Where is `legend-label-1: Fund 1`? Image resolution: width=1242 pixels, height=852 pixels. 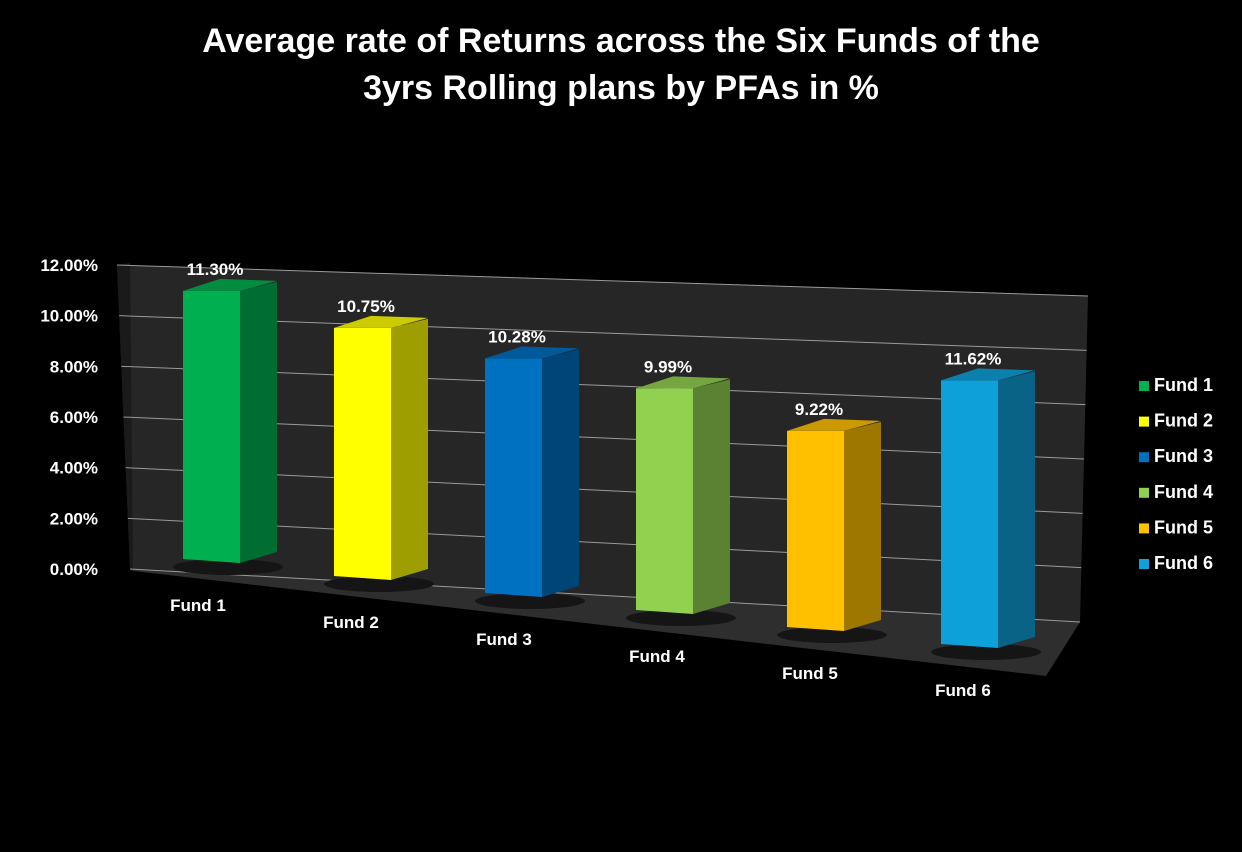 legend-label-1: Fund 1 is located at coordinates (1183, 385).